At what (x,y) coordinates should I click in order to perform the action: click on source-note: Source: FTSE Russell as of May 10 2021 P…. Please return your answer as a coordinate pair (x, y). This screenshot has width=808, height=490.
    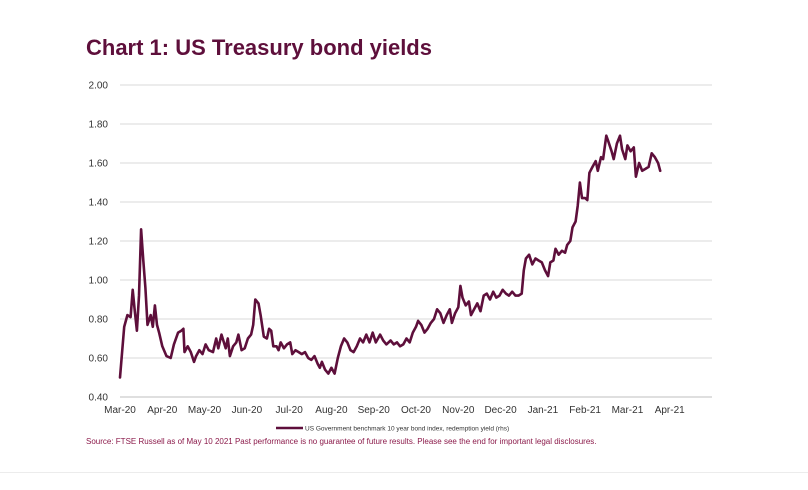
    Looking at the image, I should click on (341, 441).